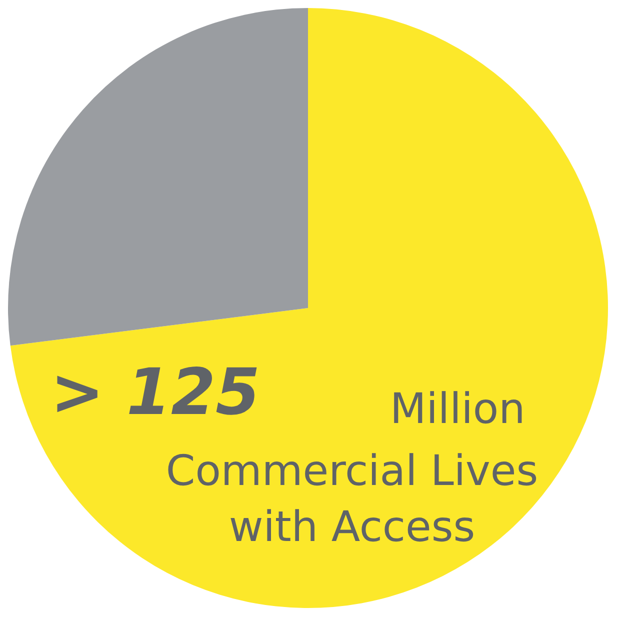 This screenshot has width=636, height=620. Describe the element at coordinates (352, 470) in the screenshot. I see `text: Commercial Lives` at that location.